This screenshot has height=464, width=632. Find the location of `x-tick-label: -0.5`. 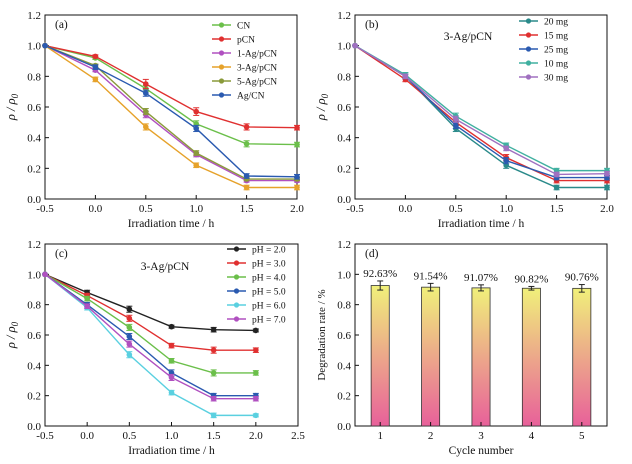

x-tick-label: -0.5 is located at coordinates (45, 436).